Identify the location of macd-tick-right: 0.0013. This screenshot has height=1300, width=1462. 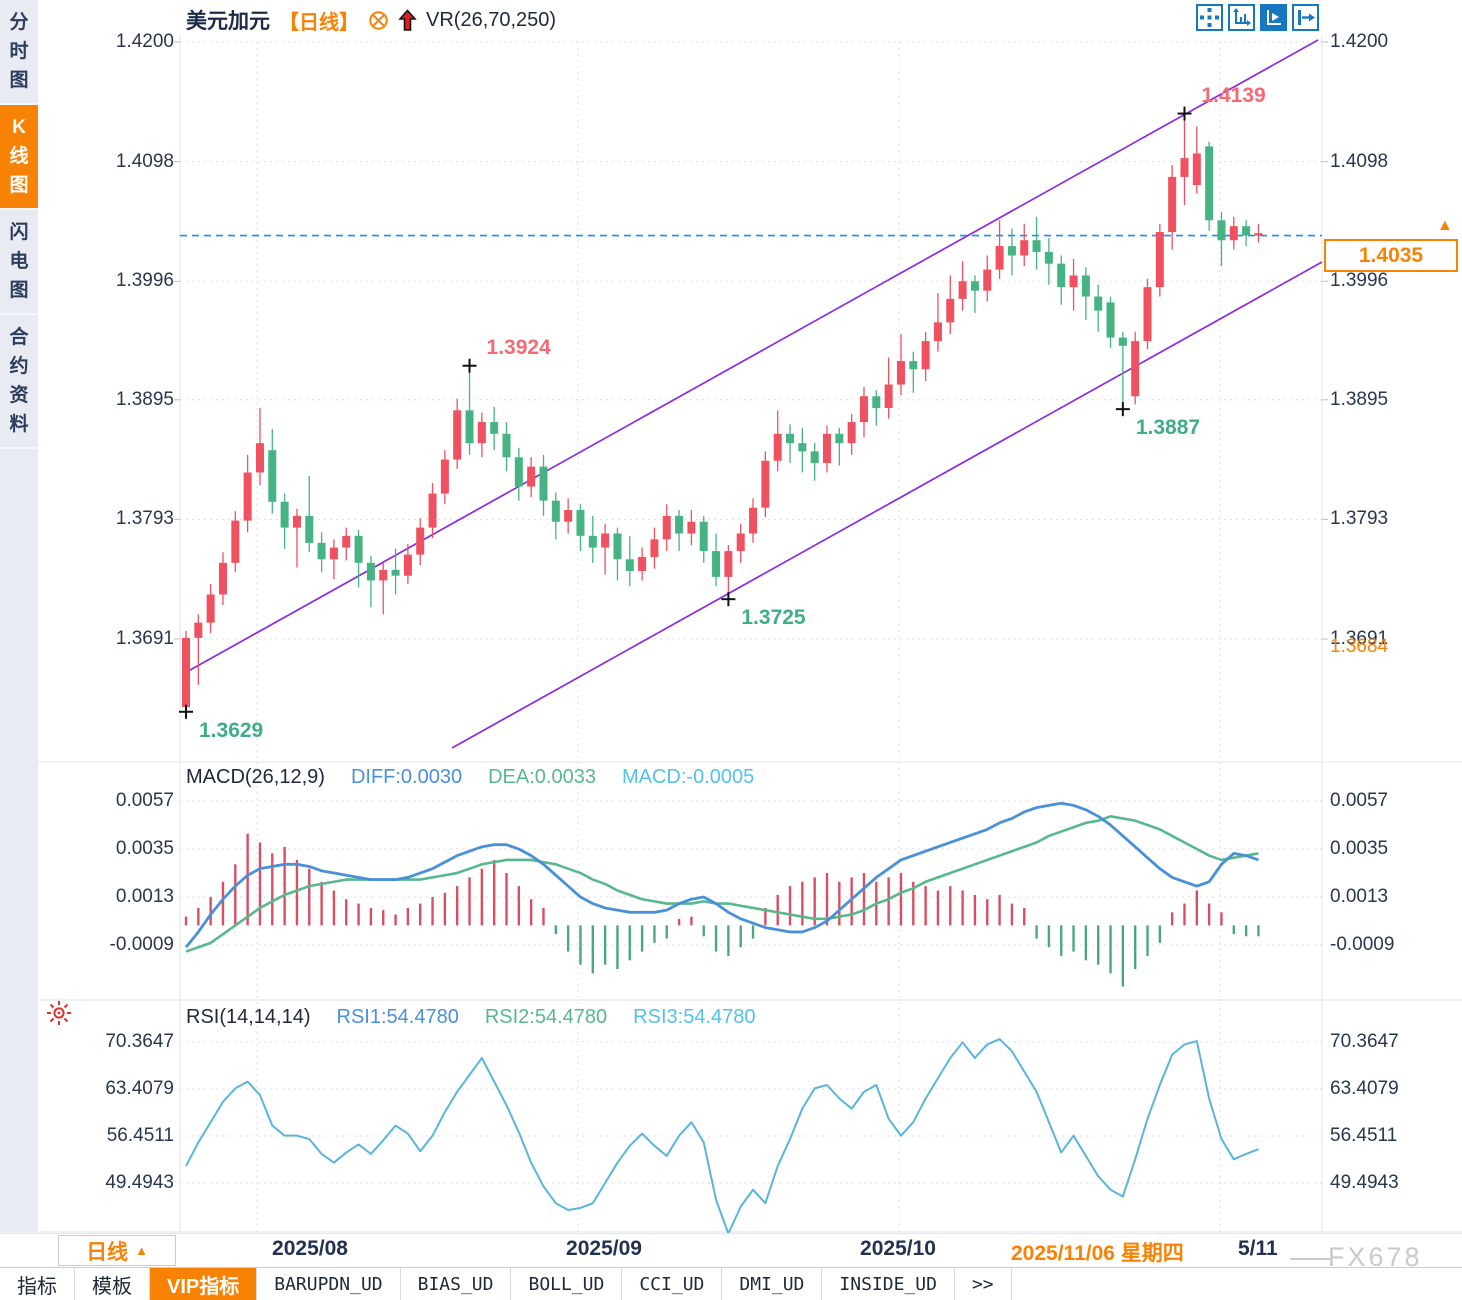
(1359, 897).